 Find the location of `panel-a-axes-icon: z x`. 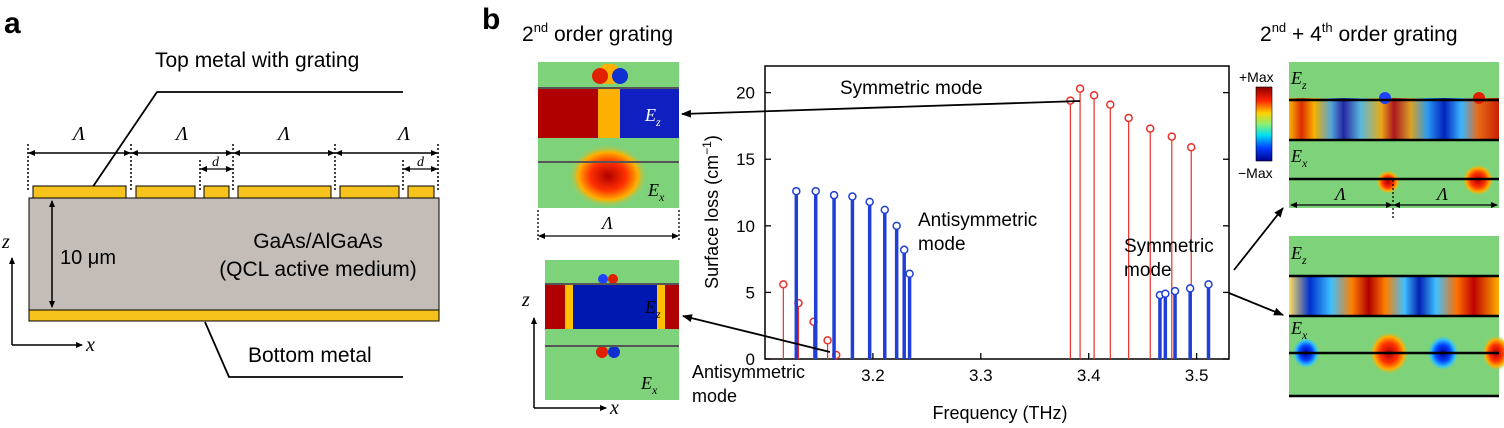

panel-a-axes-icon: z x is located at coordinates (48, 293).